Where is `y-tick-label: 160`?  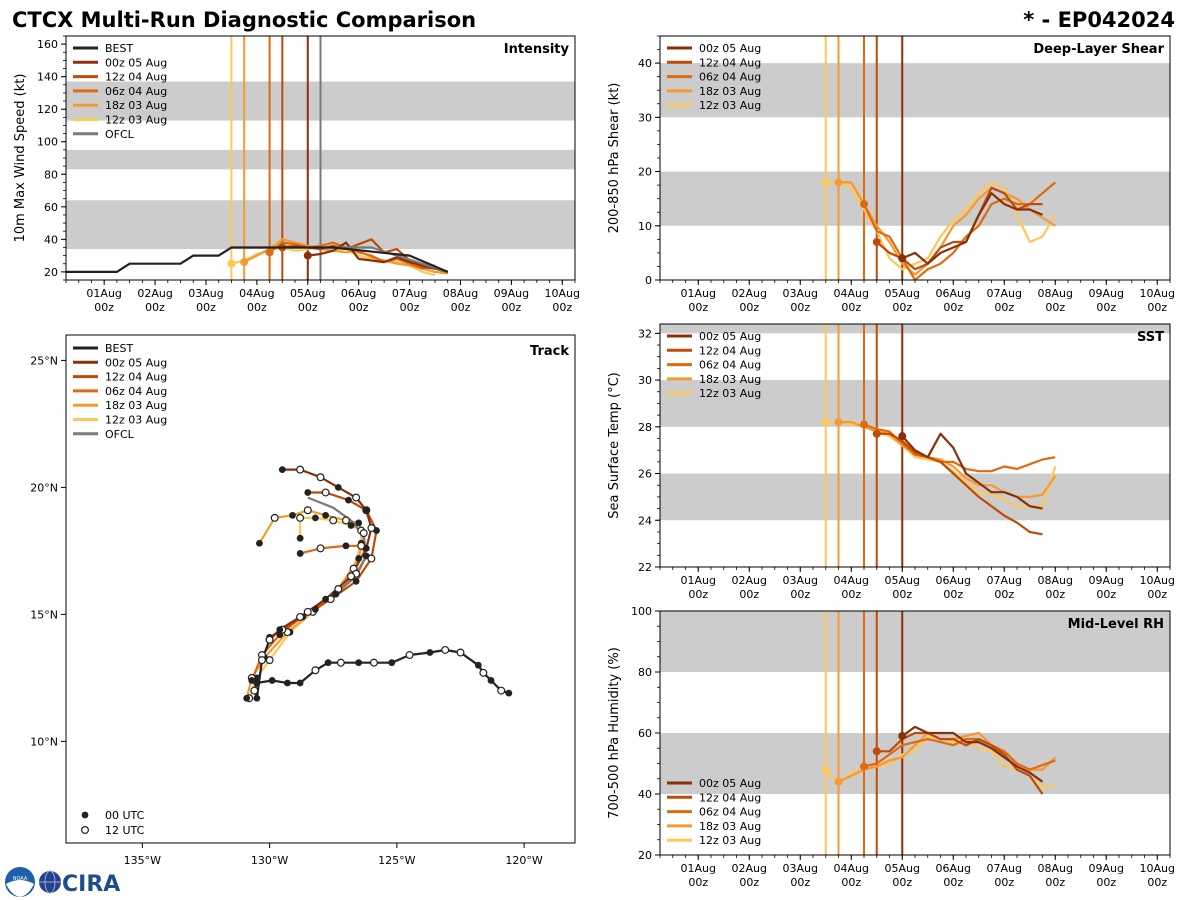
y-tick-label: 160 is located at coordinates (47, 44).